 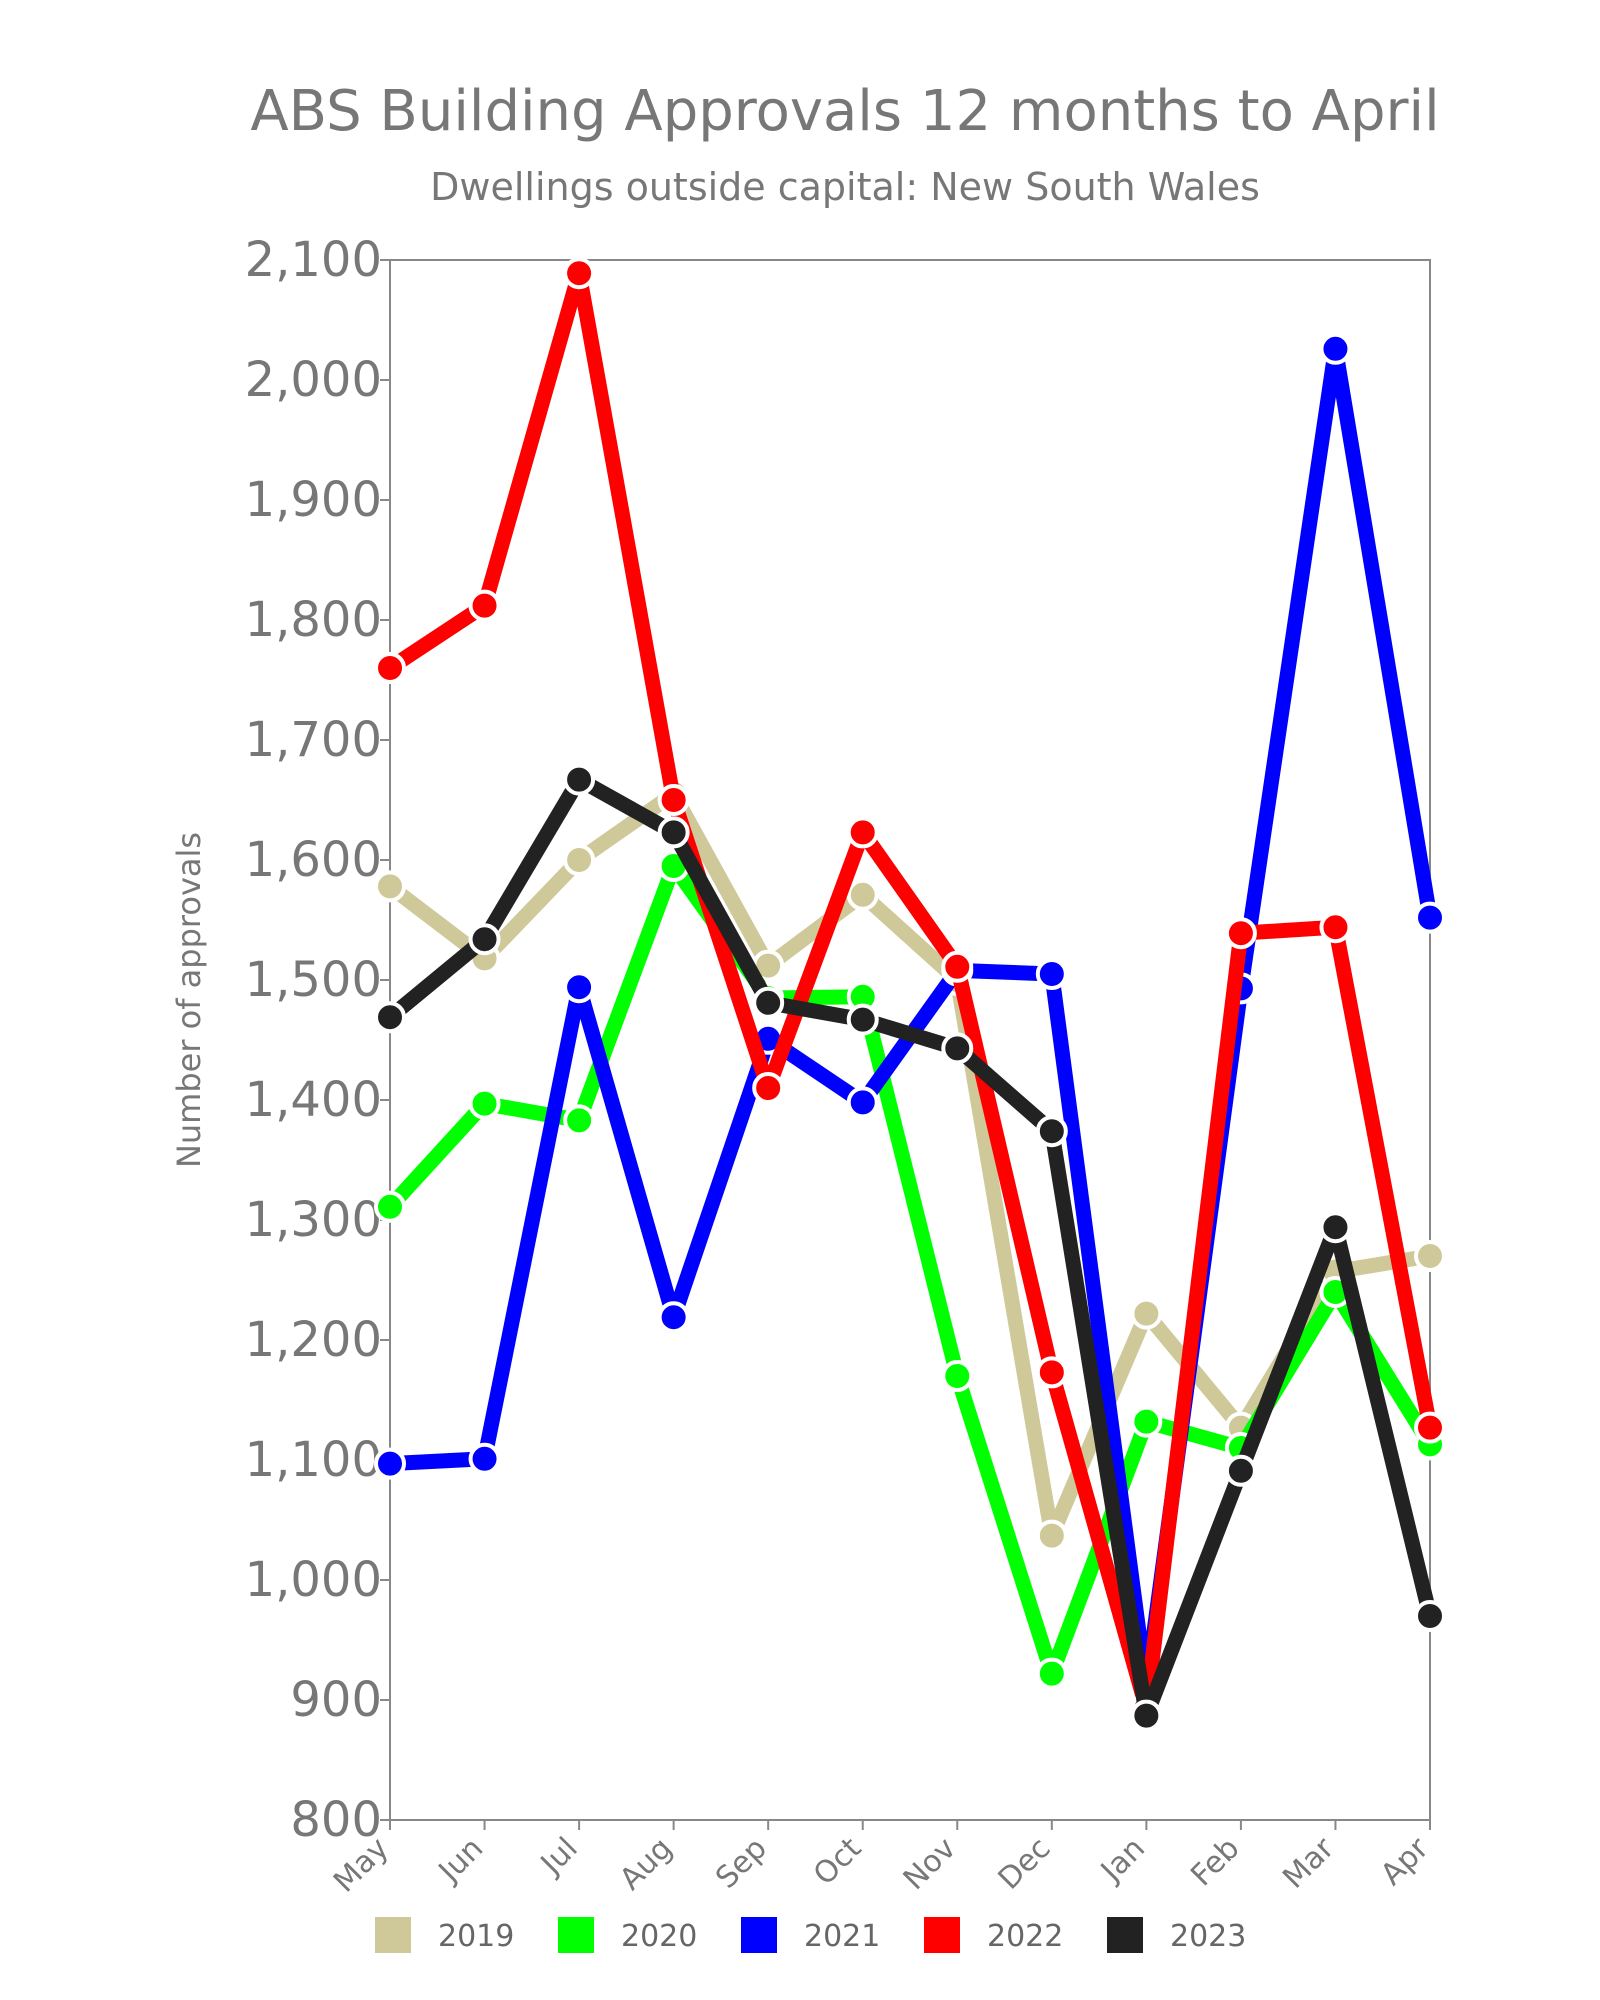 What do you see at coordinates (957, 1376) in the screenshot?
I see `data-point: 2020 Nov: 1170` at bounding box center [957, 1376].